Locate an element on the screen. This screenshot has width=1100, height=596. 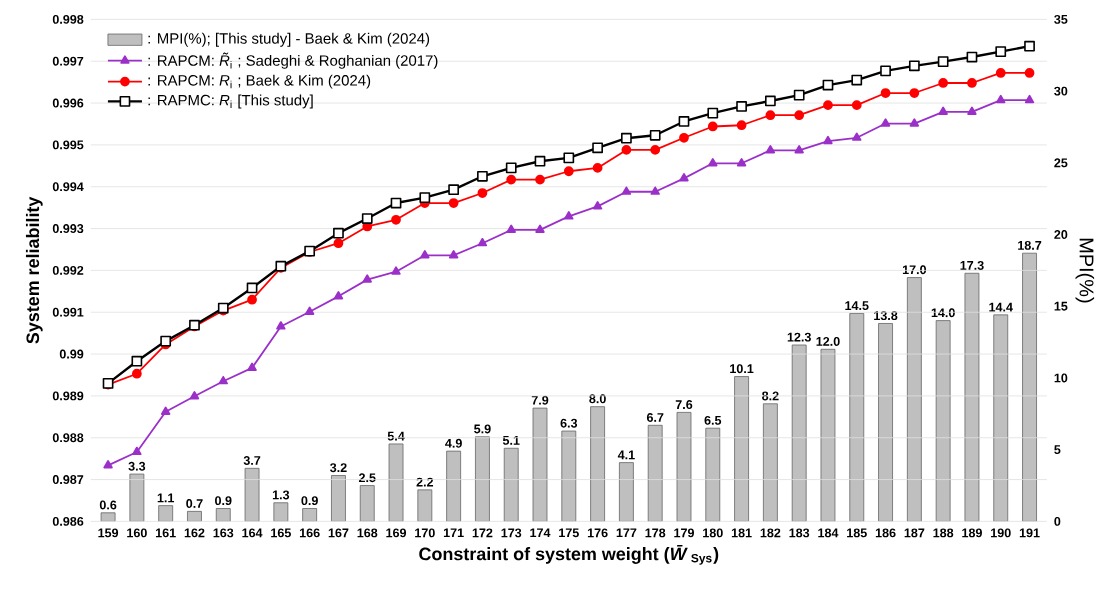
x-axis-title: Constraint of system weight (W̄$_{Sys}$) is located at coordinates (569, 555).